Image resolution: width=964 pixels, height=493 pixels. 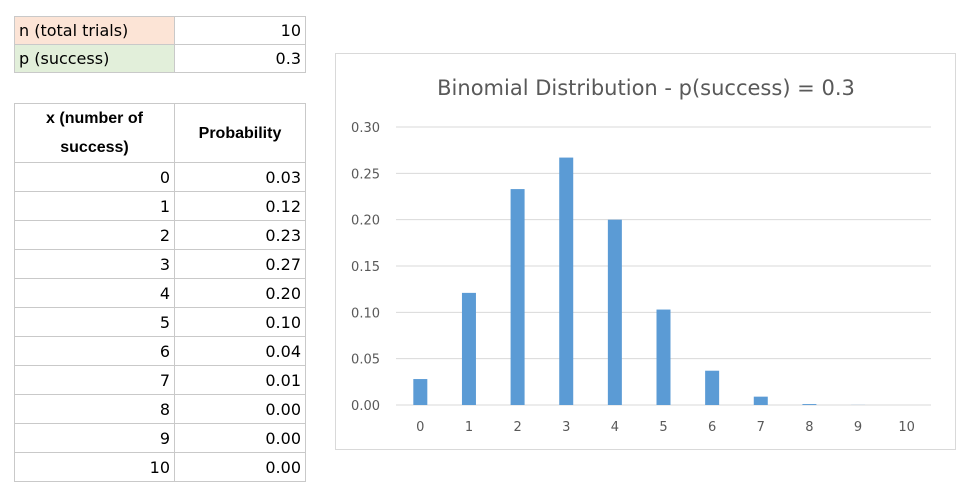 I want to click on x-axis-ticks: 0 1 2 3 4 5 6 7 8 9 10, so click(x=665, y=427).